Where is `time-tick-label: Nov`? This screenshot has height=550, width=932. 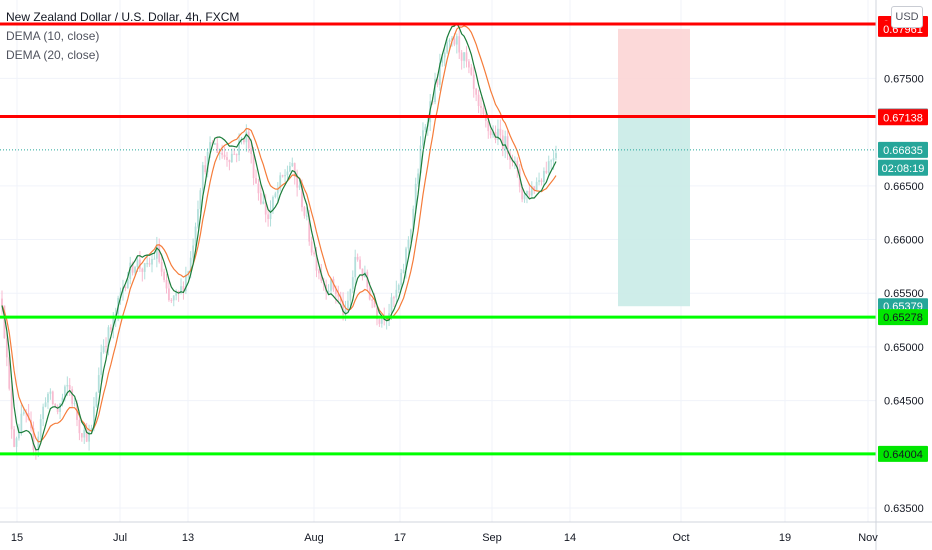
time-tick-label: Nov is located at coordinates (868, 538).